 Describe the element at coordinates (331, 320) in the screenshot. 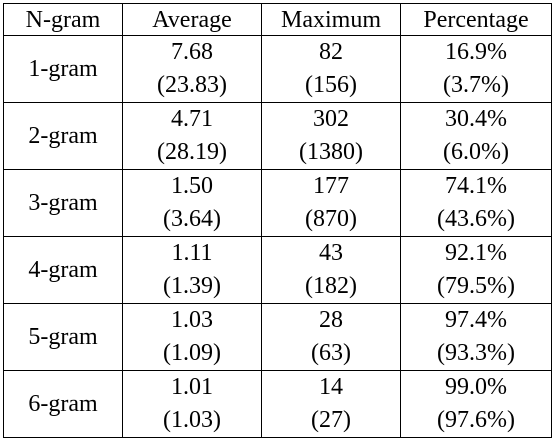

I see `maximum-value: 28` at that location.